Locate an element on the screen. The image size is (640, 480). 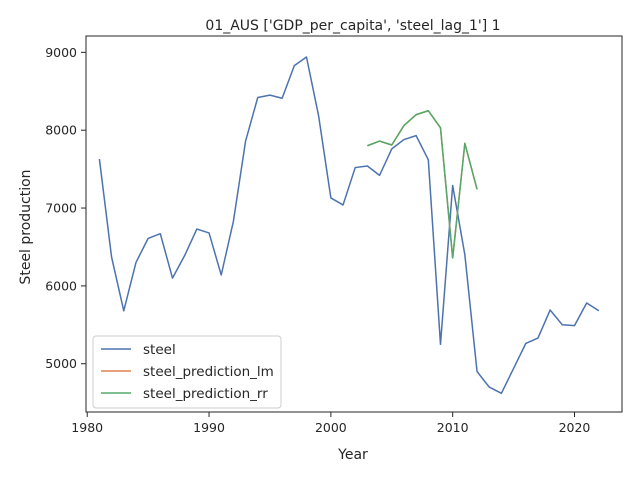
y-tick-label: 7000 is located at coordinates (61, 208).